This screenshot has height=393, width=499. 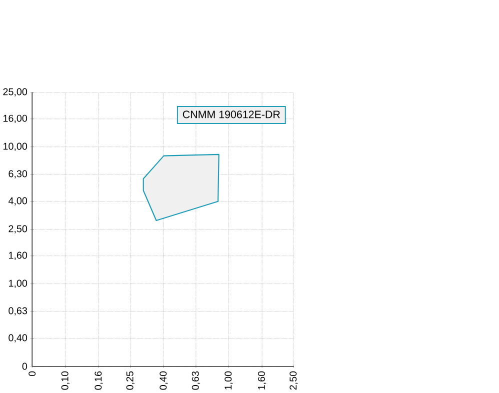 What do you see at coordinates (15, 146) in the screenshot?
I see `y-tick-label: 10,00` at bounding box center [15, 146].